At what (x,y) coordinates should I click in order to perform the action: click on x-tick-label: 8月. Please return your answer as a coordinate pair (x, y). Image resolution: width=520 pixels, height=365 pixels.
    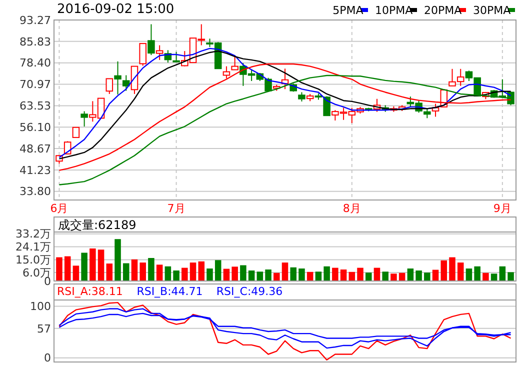
    Looking at the image, I should click on (351, 208).